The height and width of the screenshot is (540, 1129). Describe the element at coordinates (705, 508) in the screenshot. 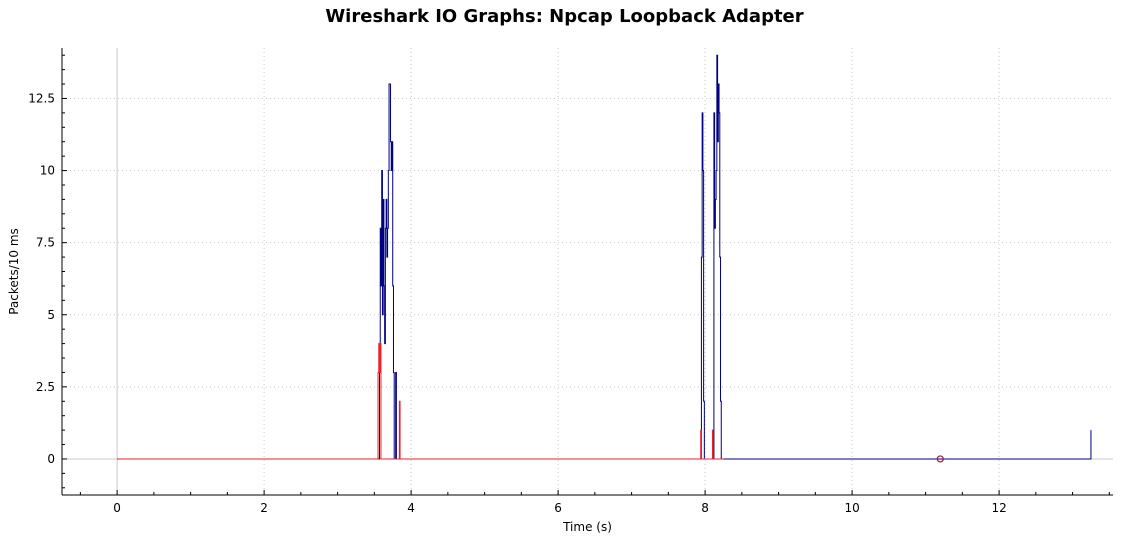

I see `x-tick-label: 8` at that location.